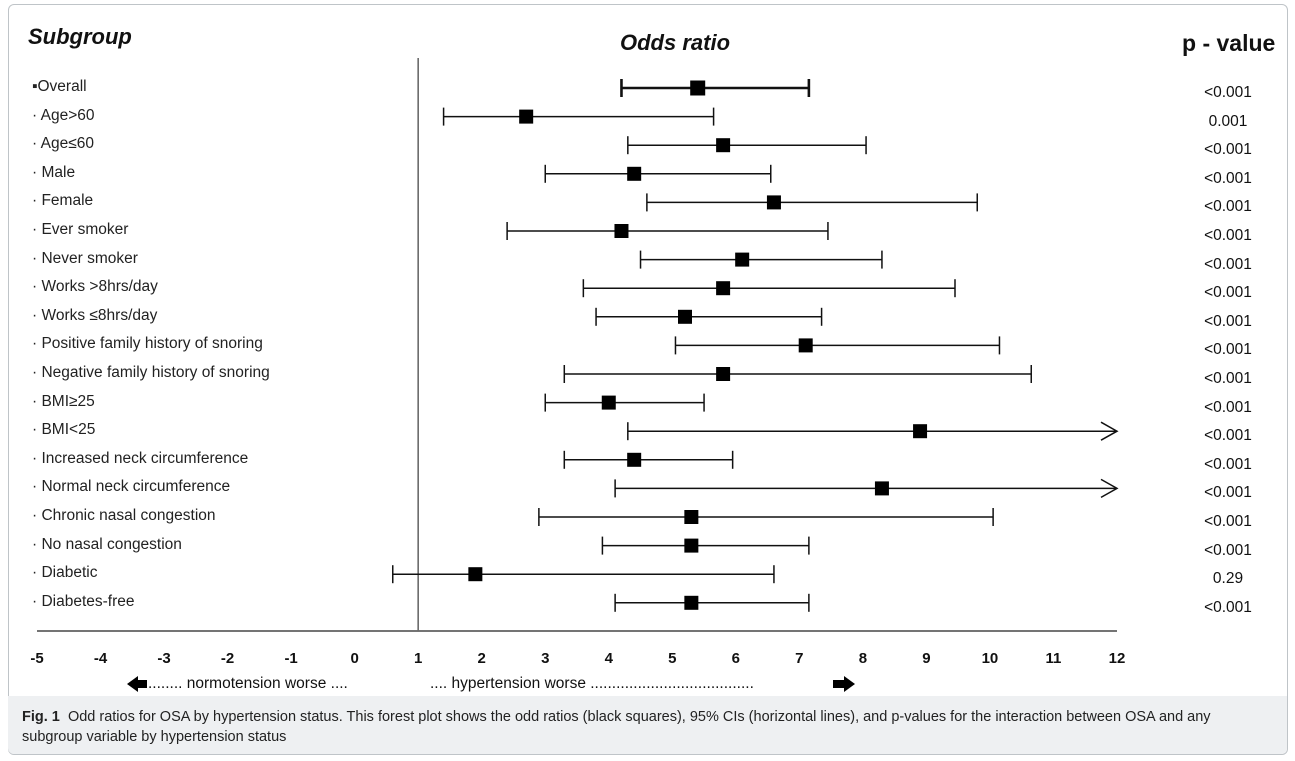 The width and height of the screenshot is (1295, 761). What do you see at coordinates (926, 658) in the screenshot?
I see `x-tick-label: 9` at bounding box center [926, 658].